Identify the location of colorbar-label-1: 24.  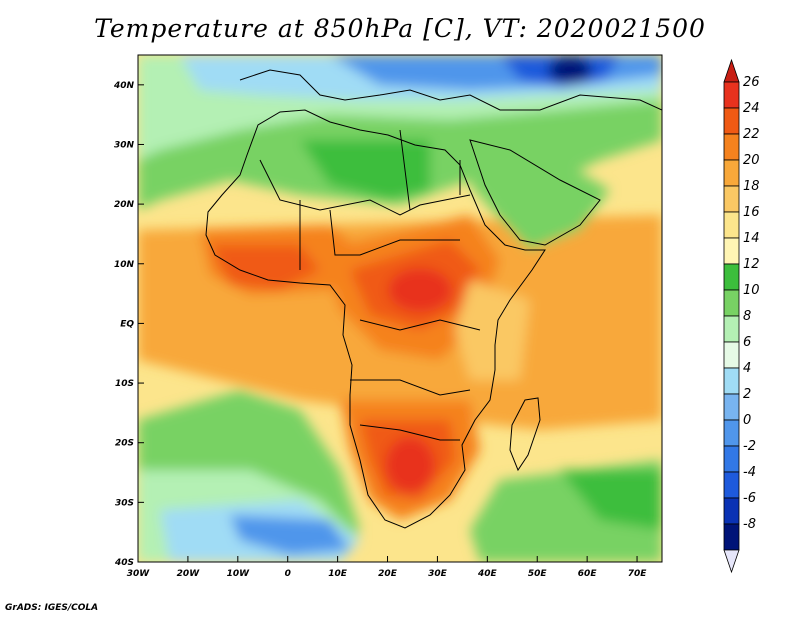
(751, 108).